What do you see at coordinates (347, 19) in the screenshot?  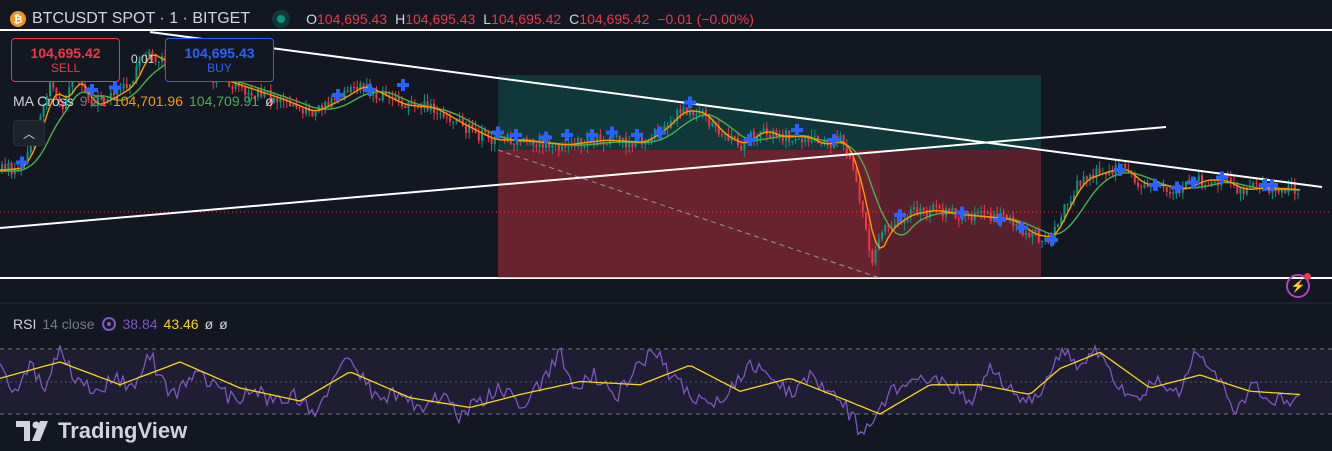 I see `ohlc-open: O104,695.43` at bounding box center [347, 19].